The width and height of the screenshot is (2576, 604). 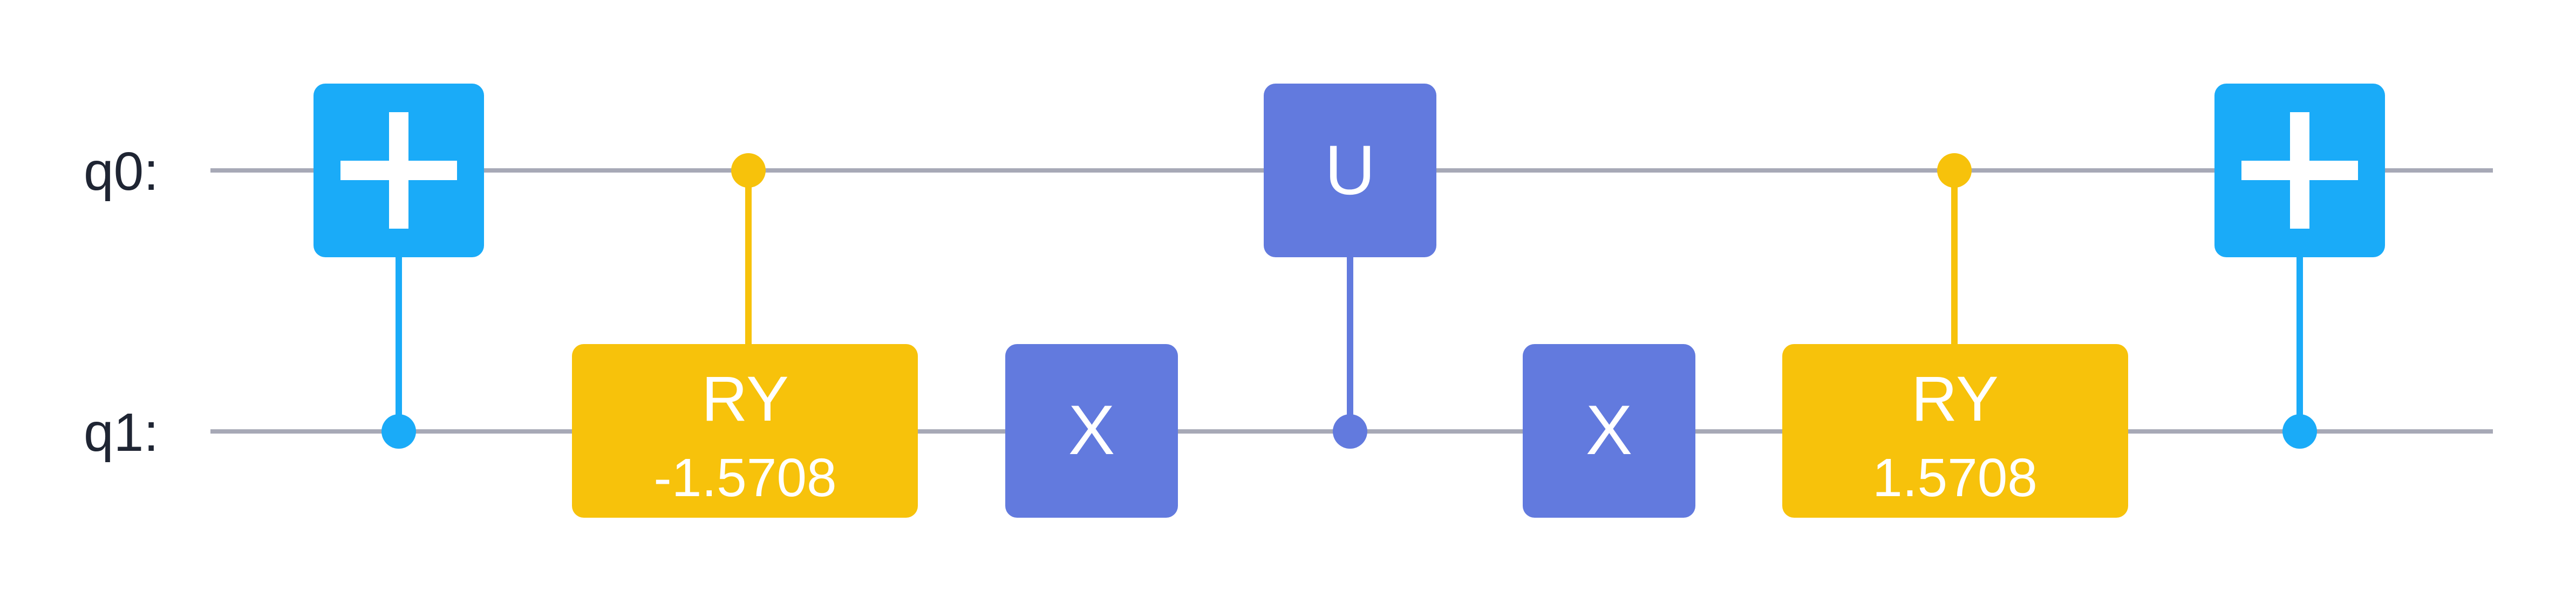 I want to click on u-gate-box, so click(x=1350, y=170).